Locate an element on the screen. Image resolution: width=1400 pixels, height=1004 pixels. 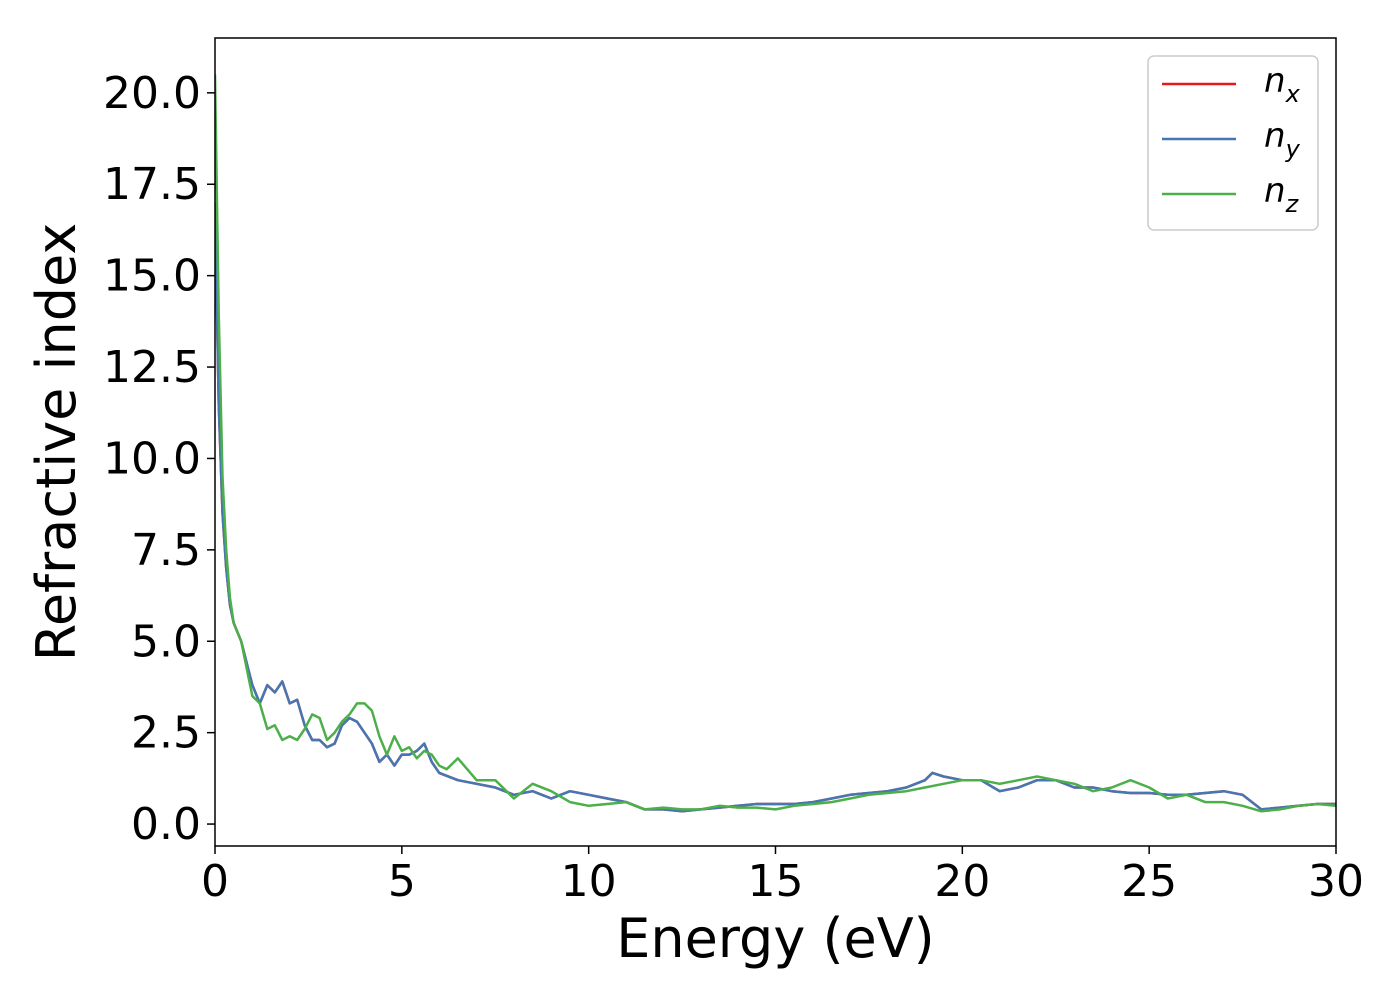
x-axis-ticks: 0 5 10 15 20 25 30 is located at coordinates (782, 876).